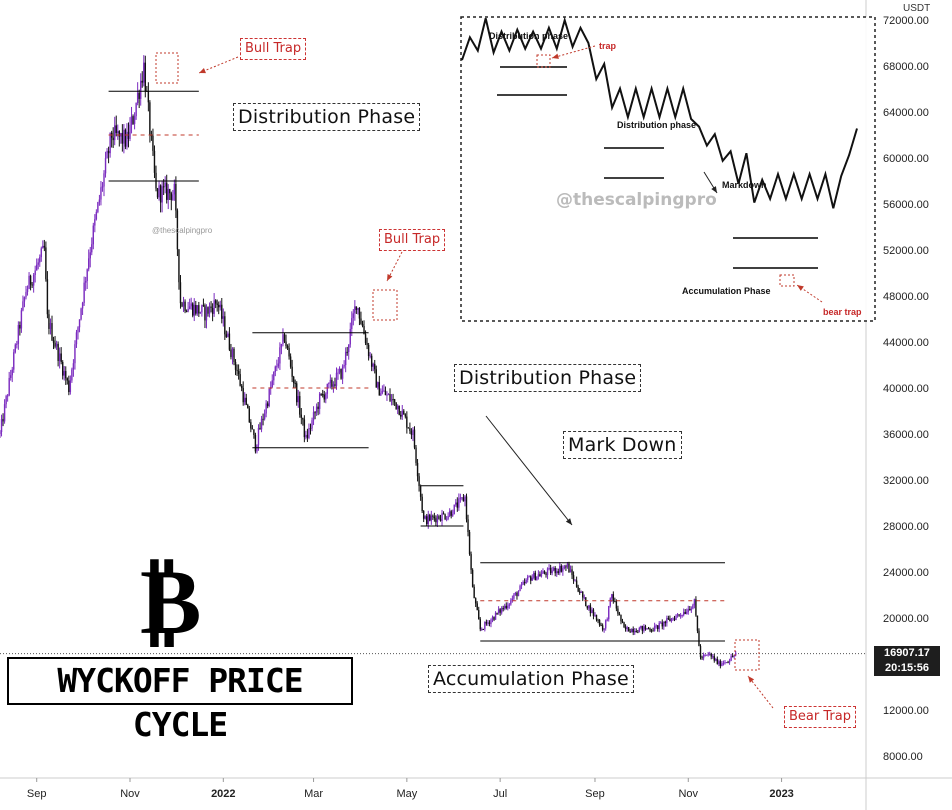 The height and width of the screenshot is (810, 952). Describe the element at coordinates (657, 125) in the screenshot. I see `inset-distribution-label-2: Distribution phase` at that location.